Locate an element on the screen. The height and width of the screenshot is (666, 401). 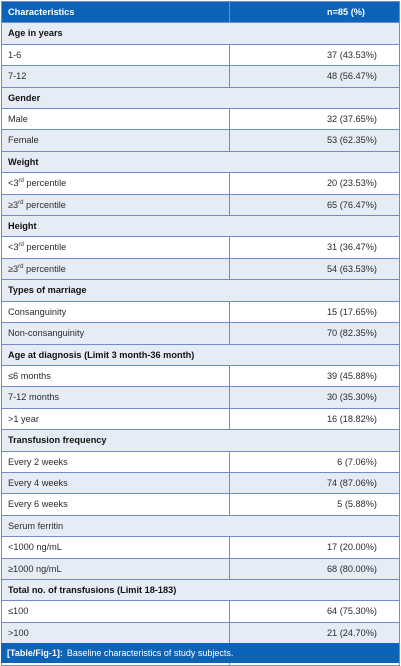
table-row: <3rd percentile 31 (36.47%) is located at coordinates (200, 247).